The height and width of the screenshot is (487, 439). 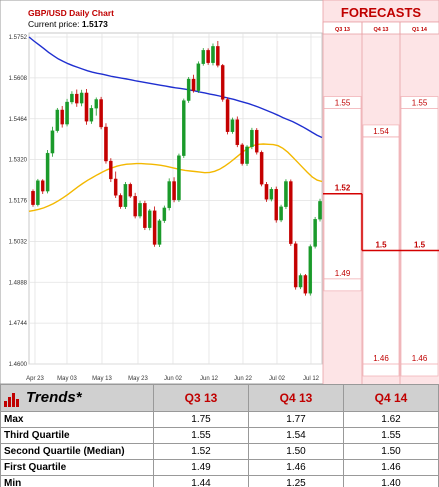 I want to click on row-label: Min, so click(x=77, y=481).